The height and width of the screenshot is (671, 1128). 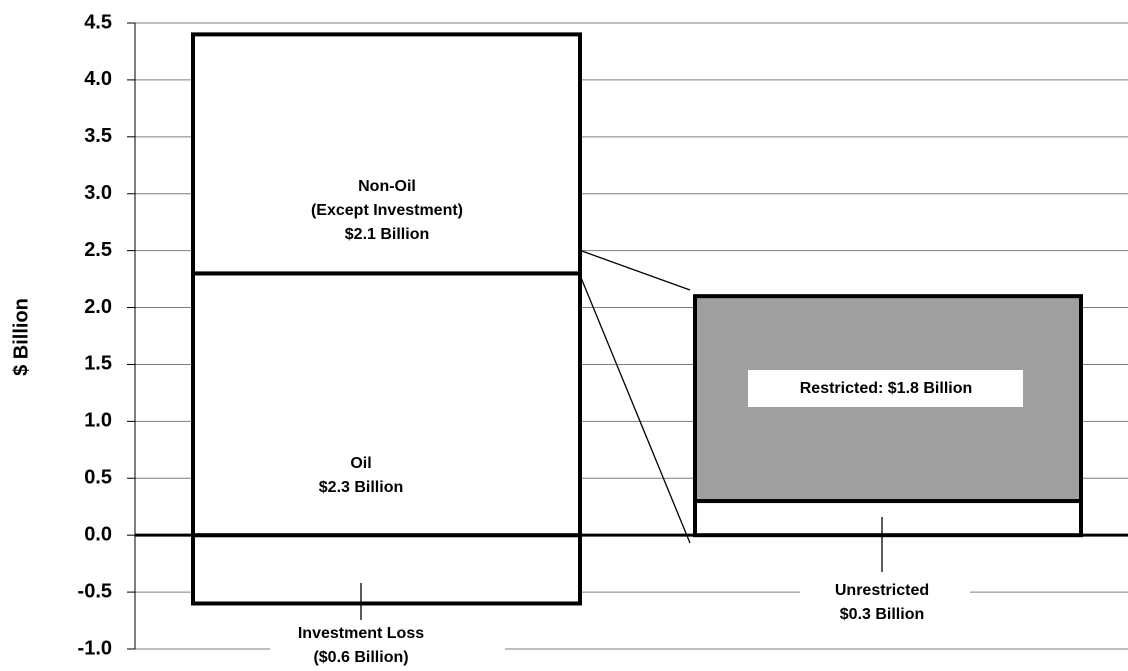 I want to click on value-label: $0.3 Billion, so click(x=882, y=614).